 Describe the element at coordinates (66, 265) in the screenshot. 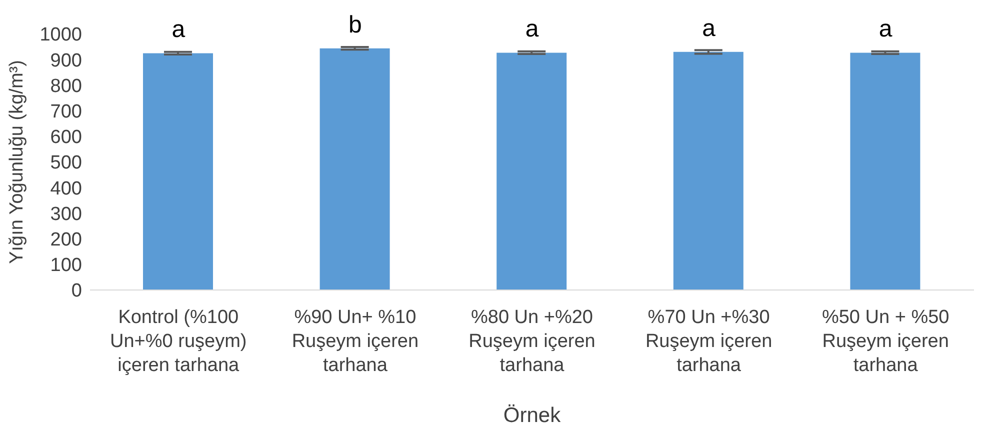

I see `y-tick-label: 100` at that location.